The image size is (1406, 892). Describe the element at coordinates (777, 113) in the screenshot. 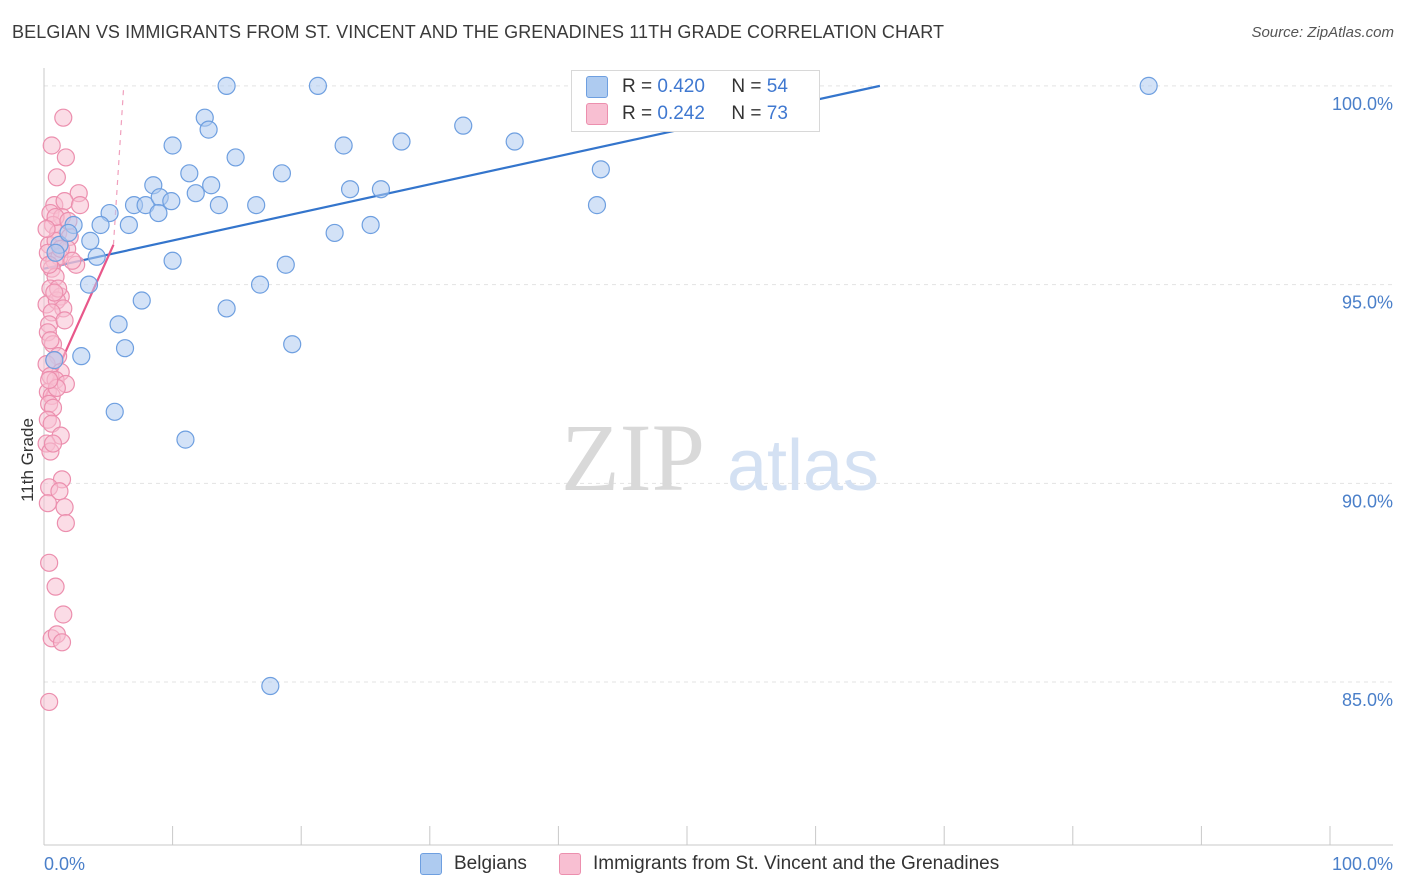

I see `n-value-immigrants: 73` at that location.